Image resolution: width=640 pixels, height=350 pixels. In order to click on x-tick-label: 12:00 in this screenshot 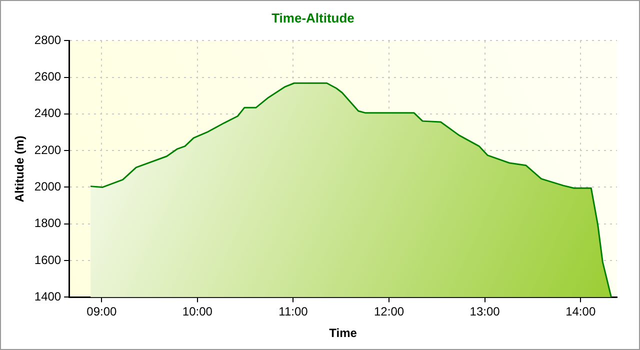, I will do `click(389, 311)`.